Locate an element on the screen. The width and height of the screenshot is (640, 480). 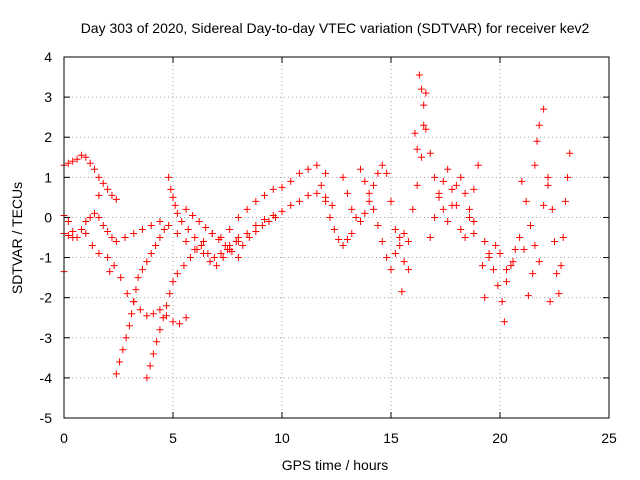
y-axis-label: SDTVAR / TECUs is located at coordinates (17, 238).